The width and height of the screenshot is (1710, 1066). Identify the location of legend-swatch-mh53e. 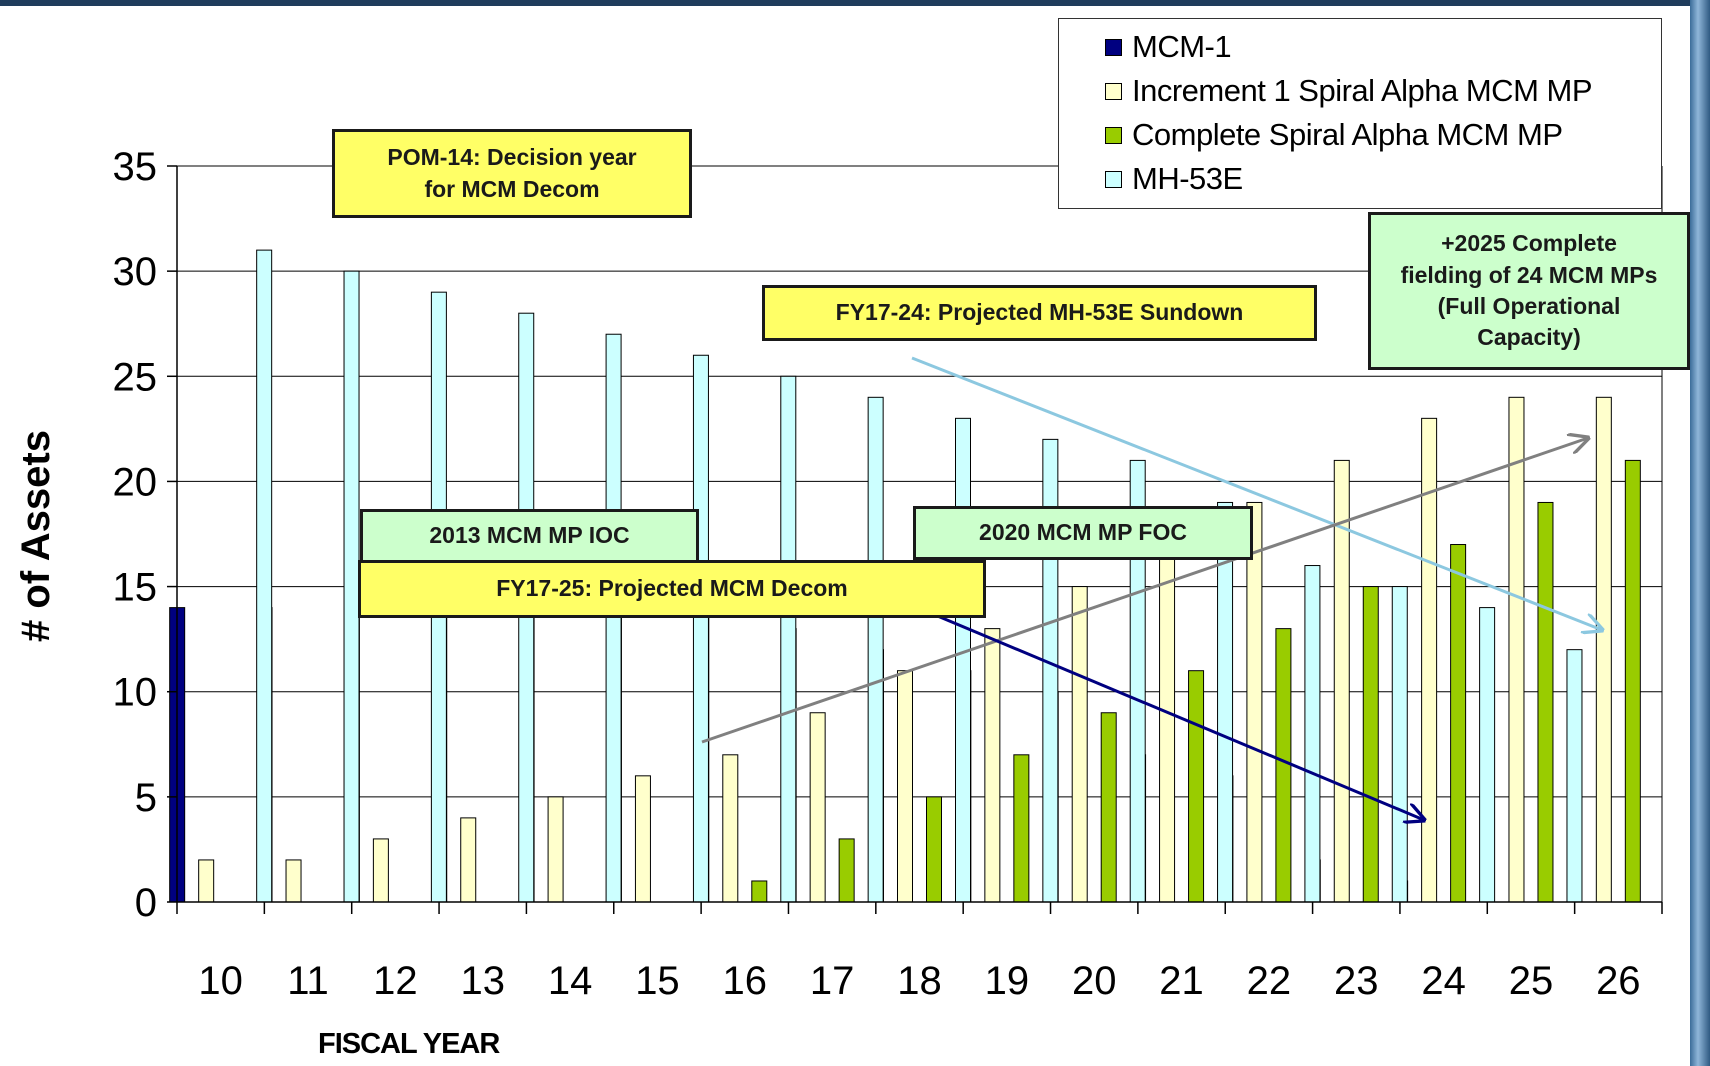
(1113, 179).